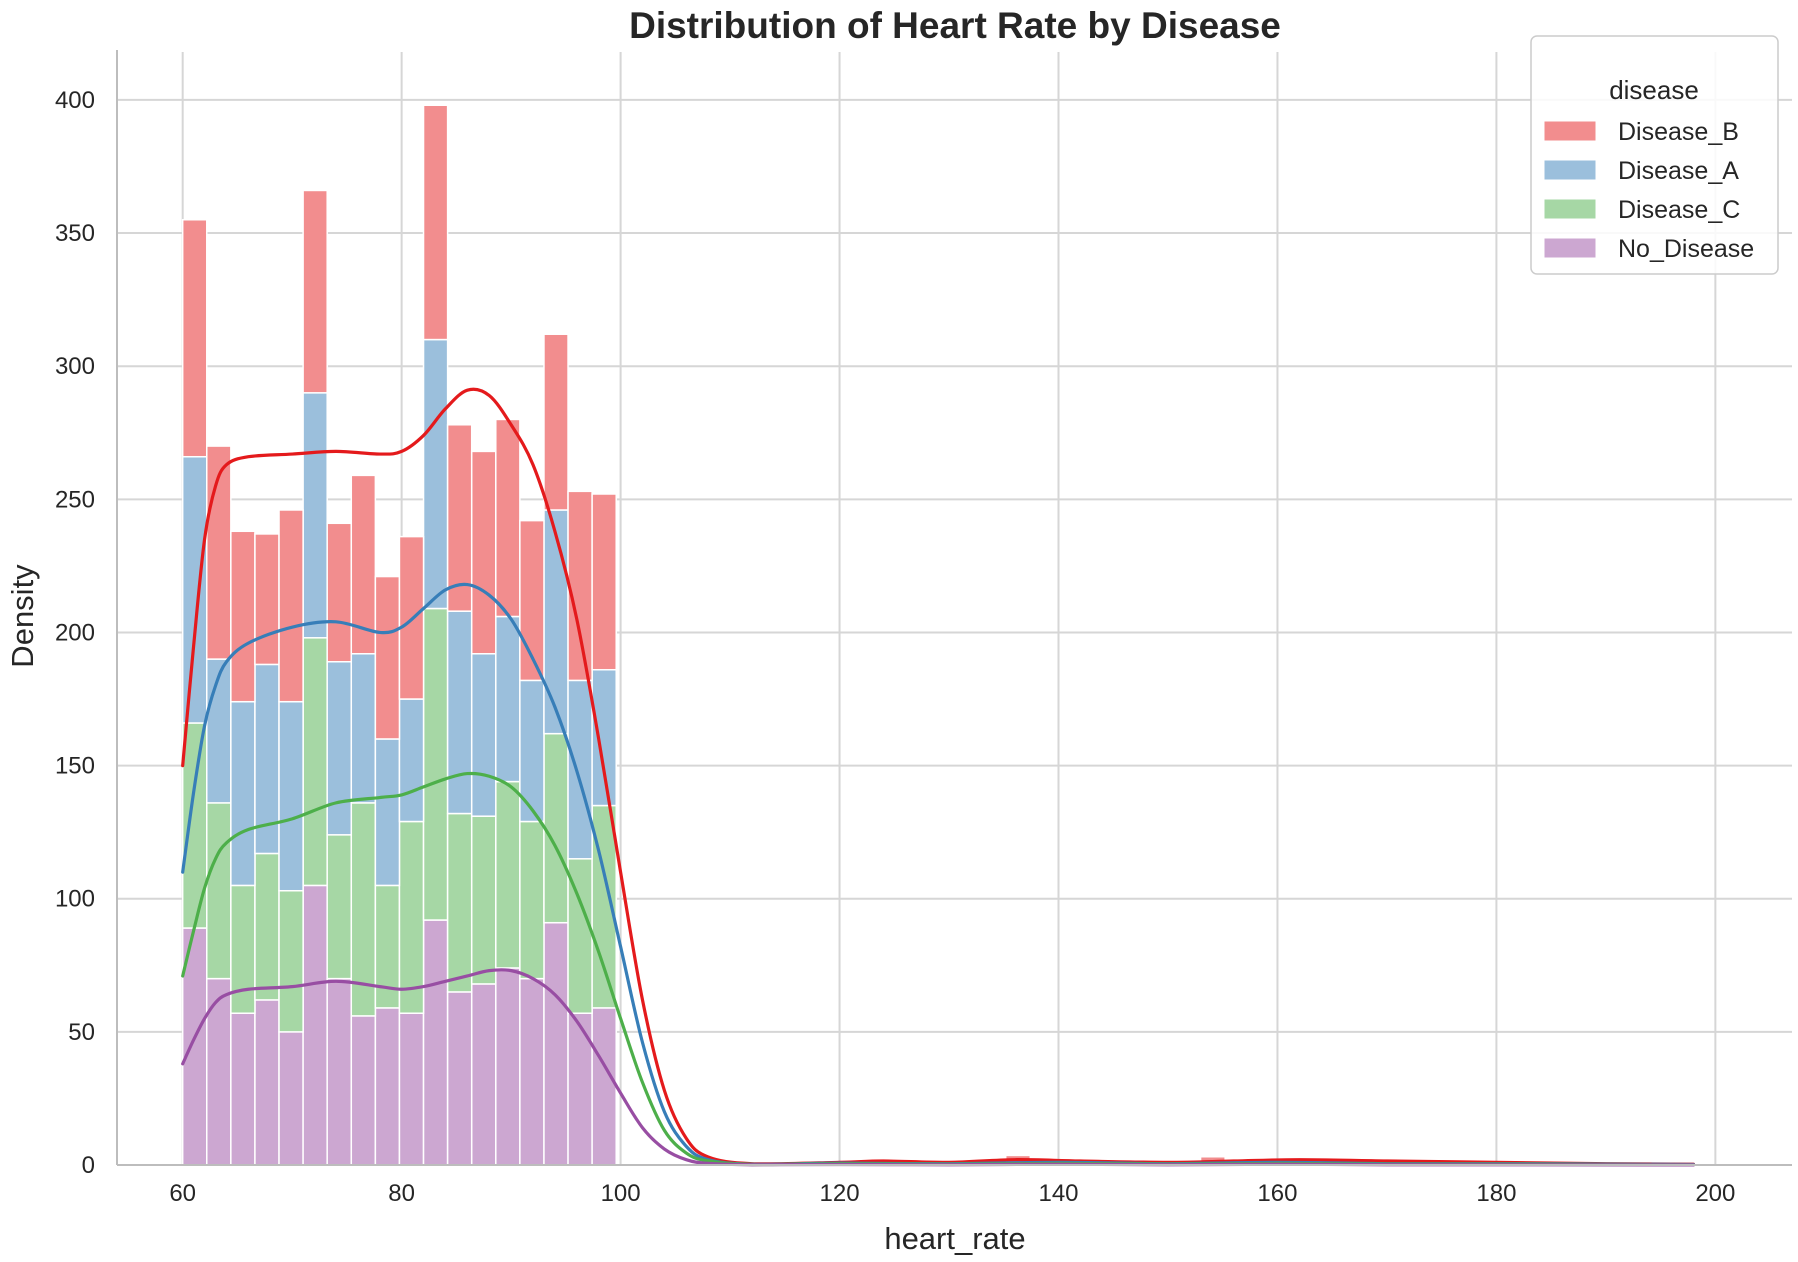 The height and width of the screenshot is (1262, 1798). What do you see at coordinates (1715, 1193) in the screenshot?
I see `x-tick-label: 200` at bounding box center [1715, 1193].